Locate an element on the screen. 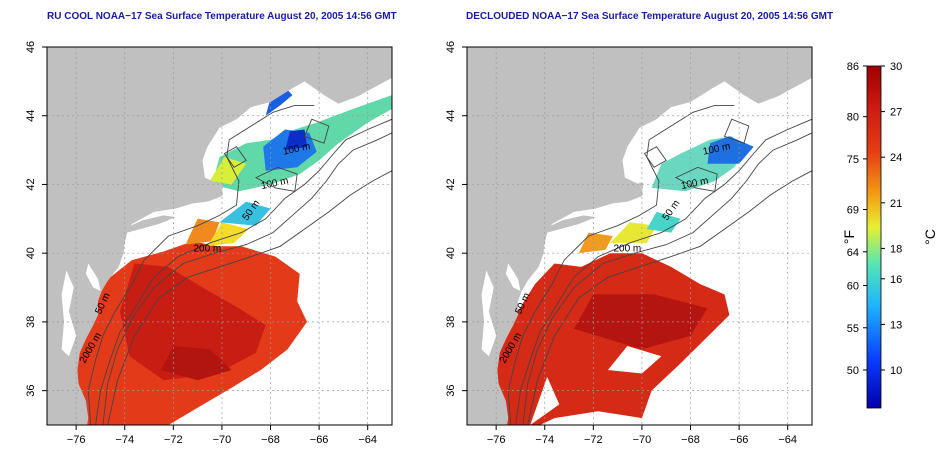 The width and height of the screenshot is (950, 475). fahrenheit-tick-label: 64 is located at coordinates (853, 253).